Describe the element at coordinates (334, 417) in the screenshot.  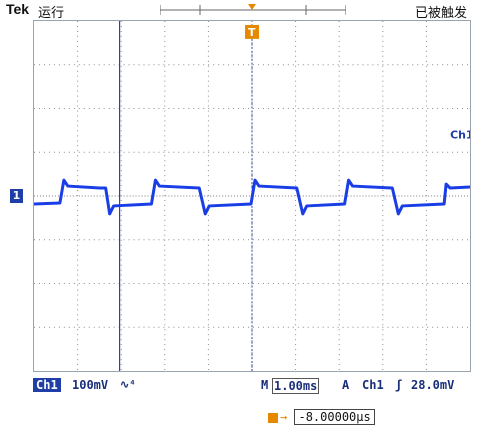
I see `delay-value: -8.00000µs` at that location.